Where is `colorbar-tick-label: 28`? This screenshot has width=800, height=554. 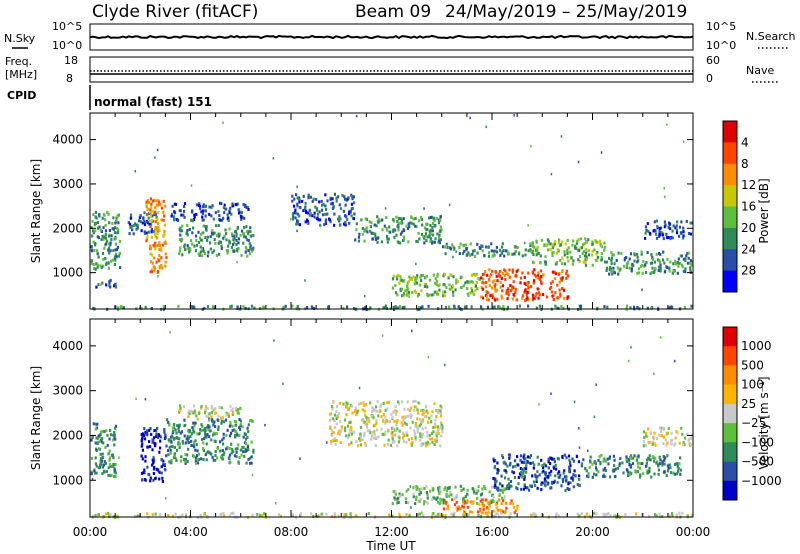 colorbar-tick-label: 28 is located at coordinates (748, 271).